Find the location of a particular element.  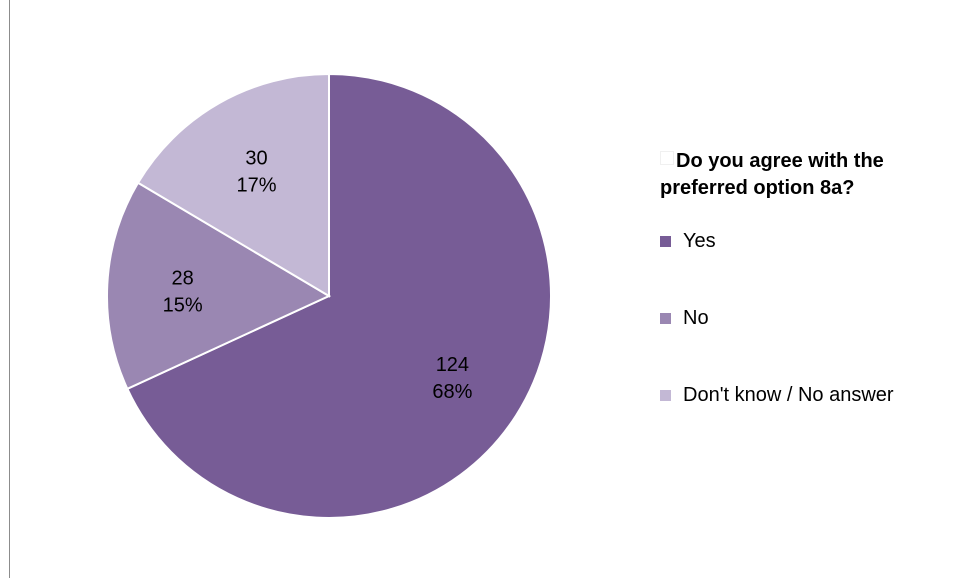

slice-label-no-percent: 15% is located at coordinates (183, 305).